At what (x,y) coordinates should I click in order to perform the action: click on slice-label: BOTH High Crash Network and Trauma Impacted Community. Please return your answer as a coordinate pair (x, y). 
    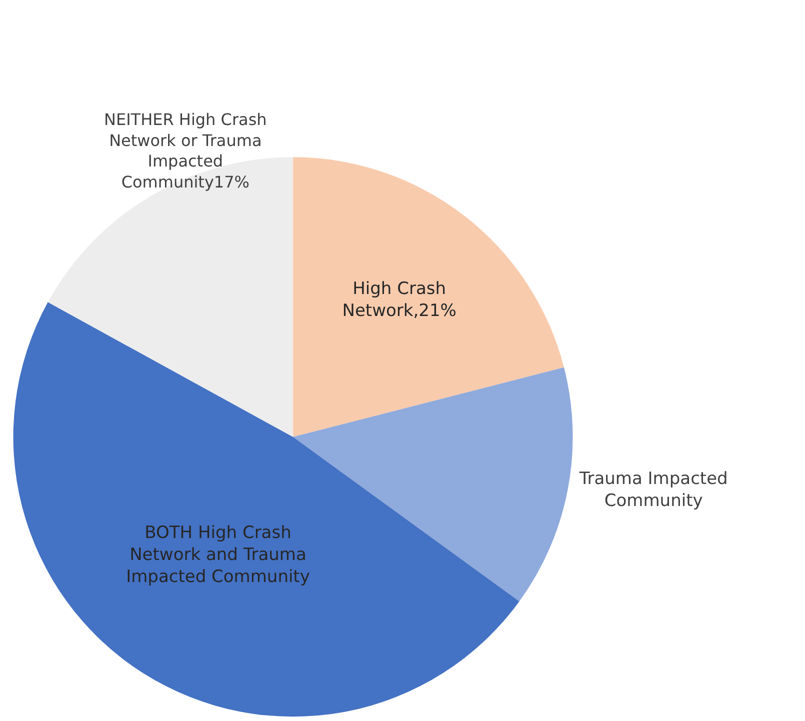
    Looking at the image, I should click on (218, 555).